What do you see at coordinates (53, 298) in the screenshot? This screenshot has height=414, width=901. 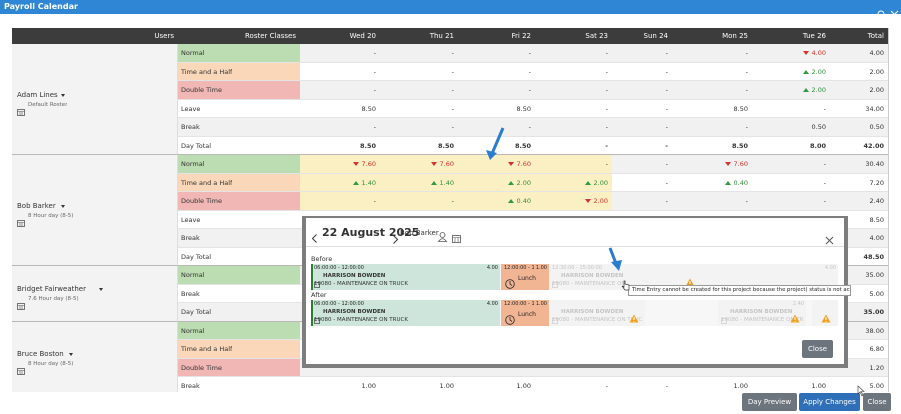 I see `roster-name: 7.6 Hour day (8-5)` at bounding box center [53, 298].